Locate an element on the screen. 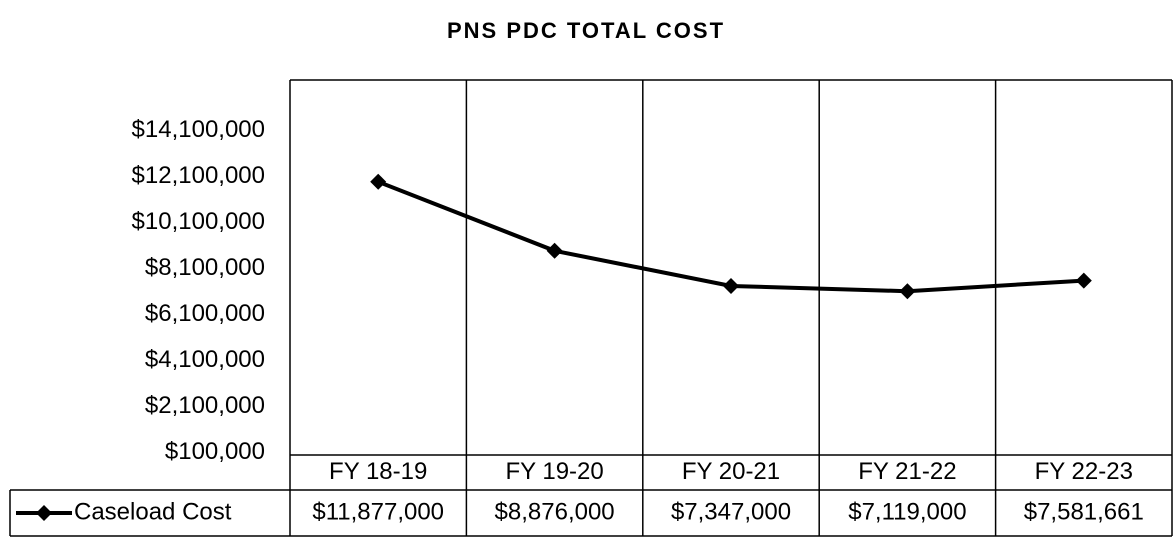 This screenshot has width=1173, height=537. x-tick-label: FY 21-22 is located at coordinates (907, 471).